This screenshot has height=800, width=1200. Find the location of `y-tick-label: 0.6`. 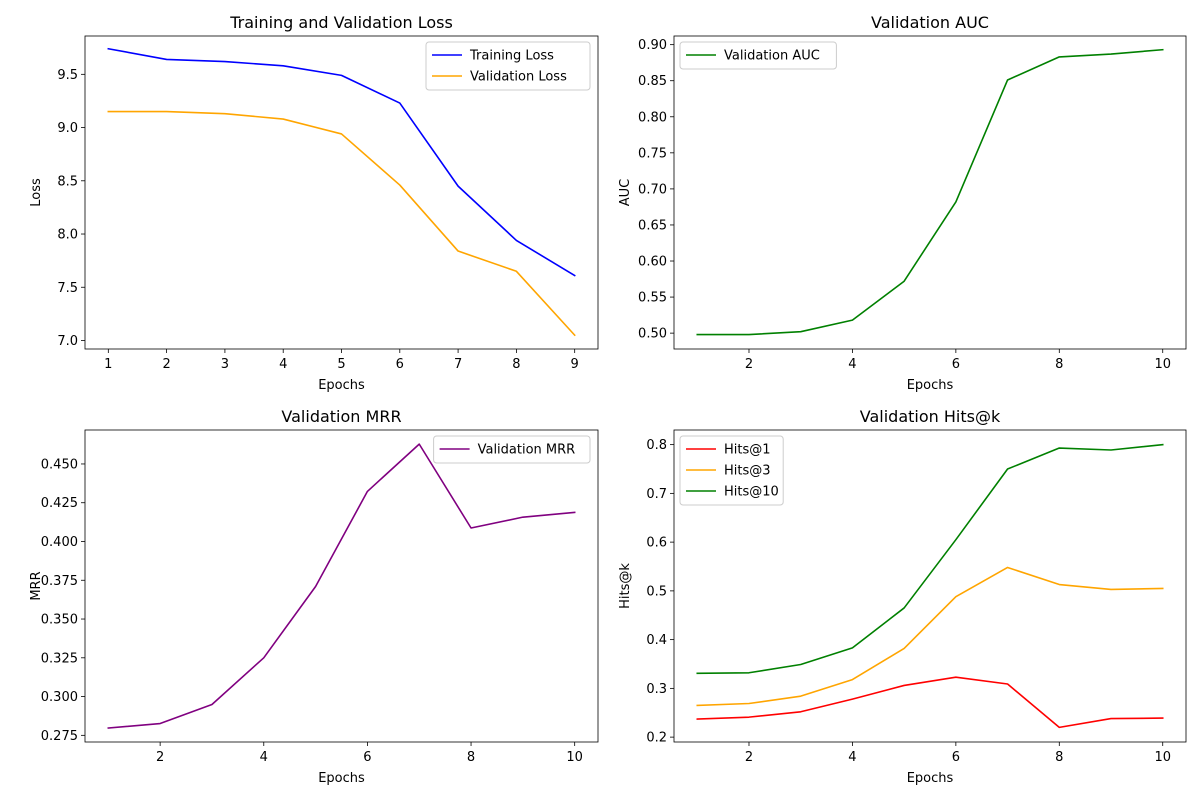

y-tick-label: 0.6 is located at coordinates (656, 543).